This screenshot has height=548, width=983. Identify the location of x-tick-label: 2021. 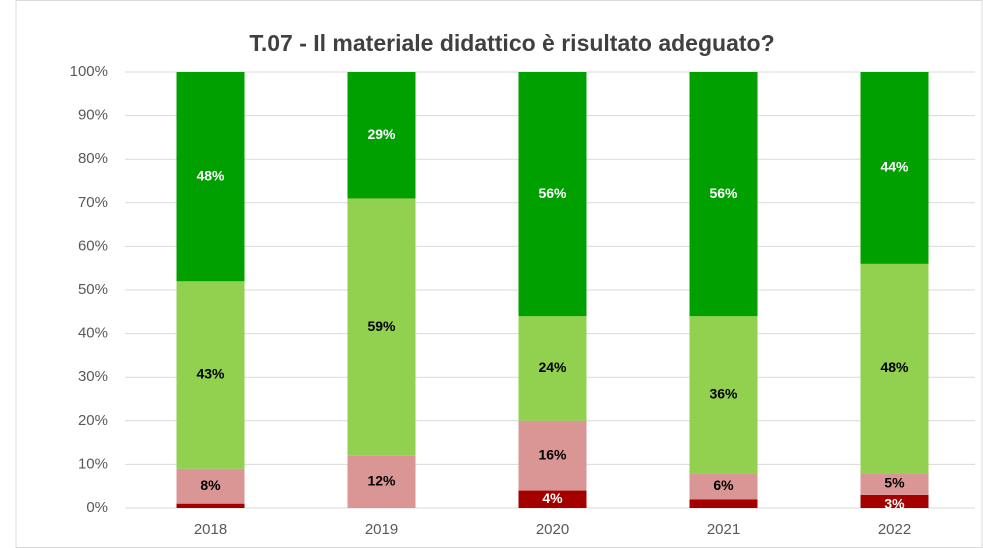
(723, 529).